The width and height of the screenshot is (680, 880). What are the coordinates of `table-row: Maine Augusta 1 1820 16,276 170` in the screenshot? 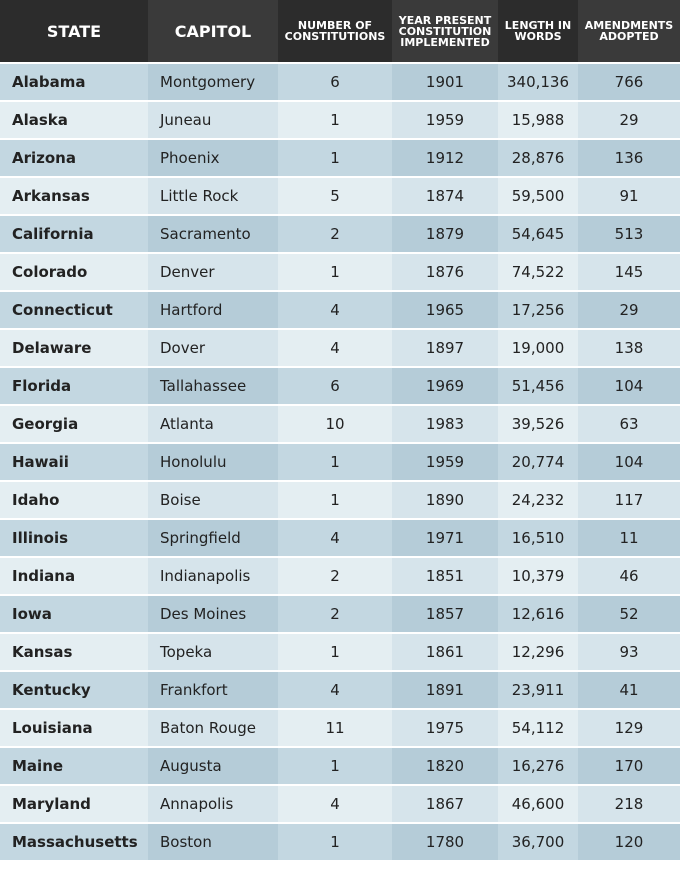 It's located at (340, 765).